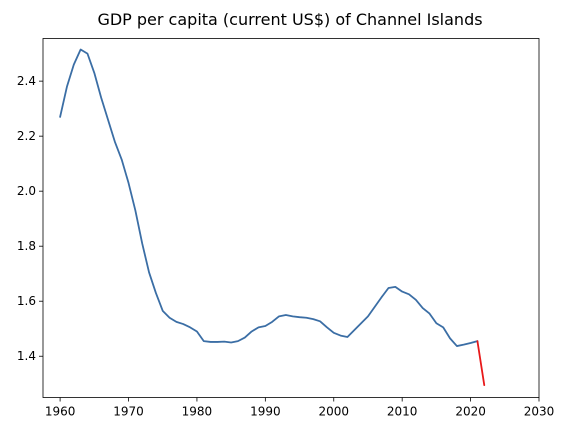 This screenshot has width=565, height=435. I want to click on x-tick-label: 1970, so click(128, 412).